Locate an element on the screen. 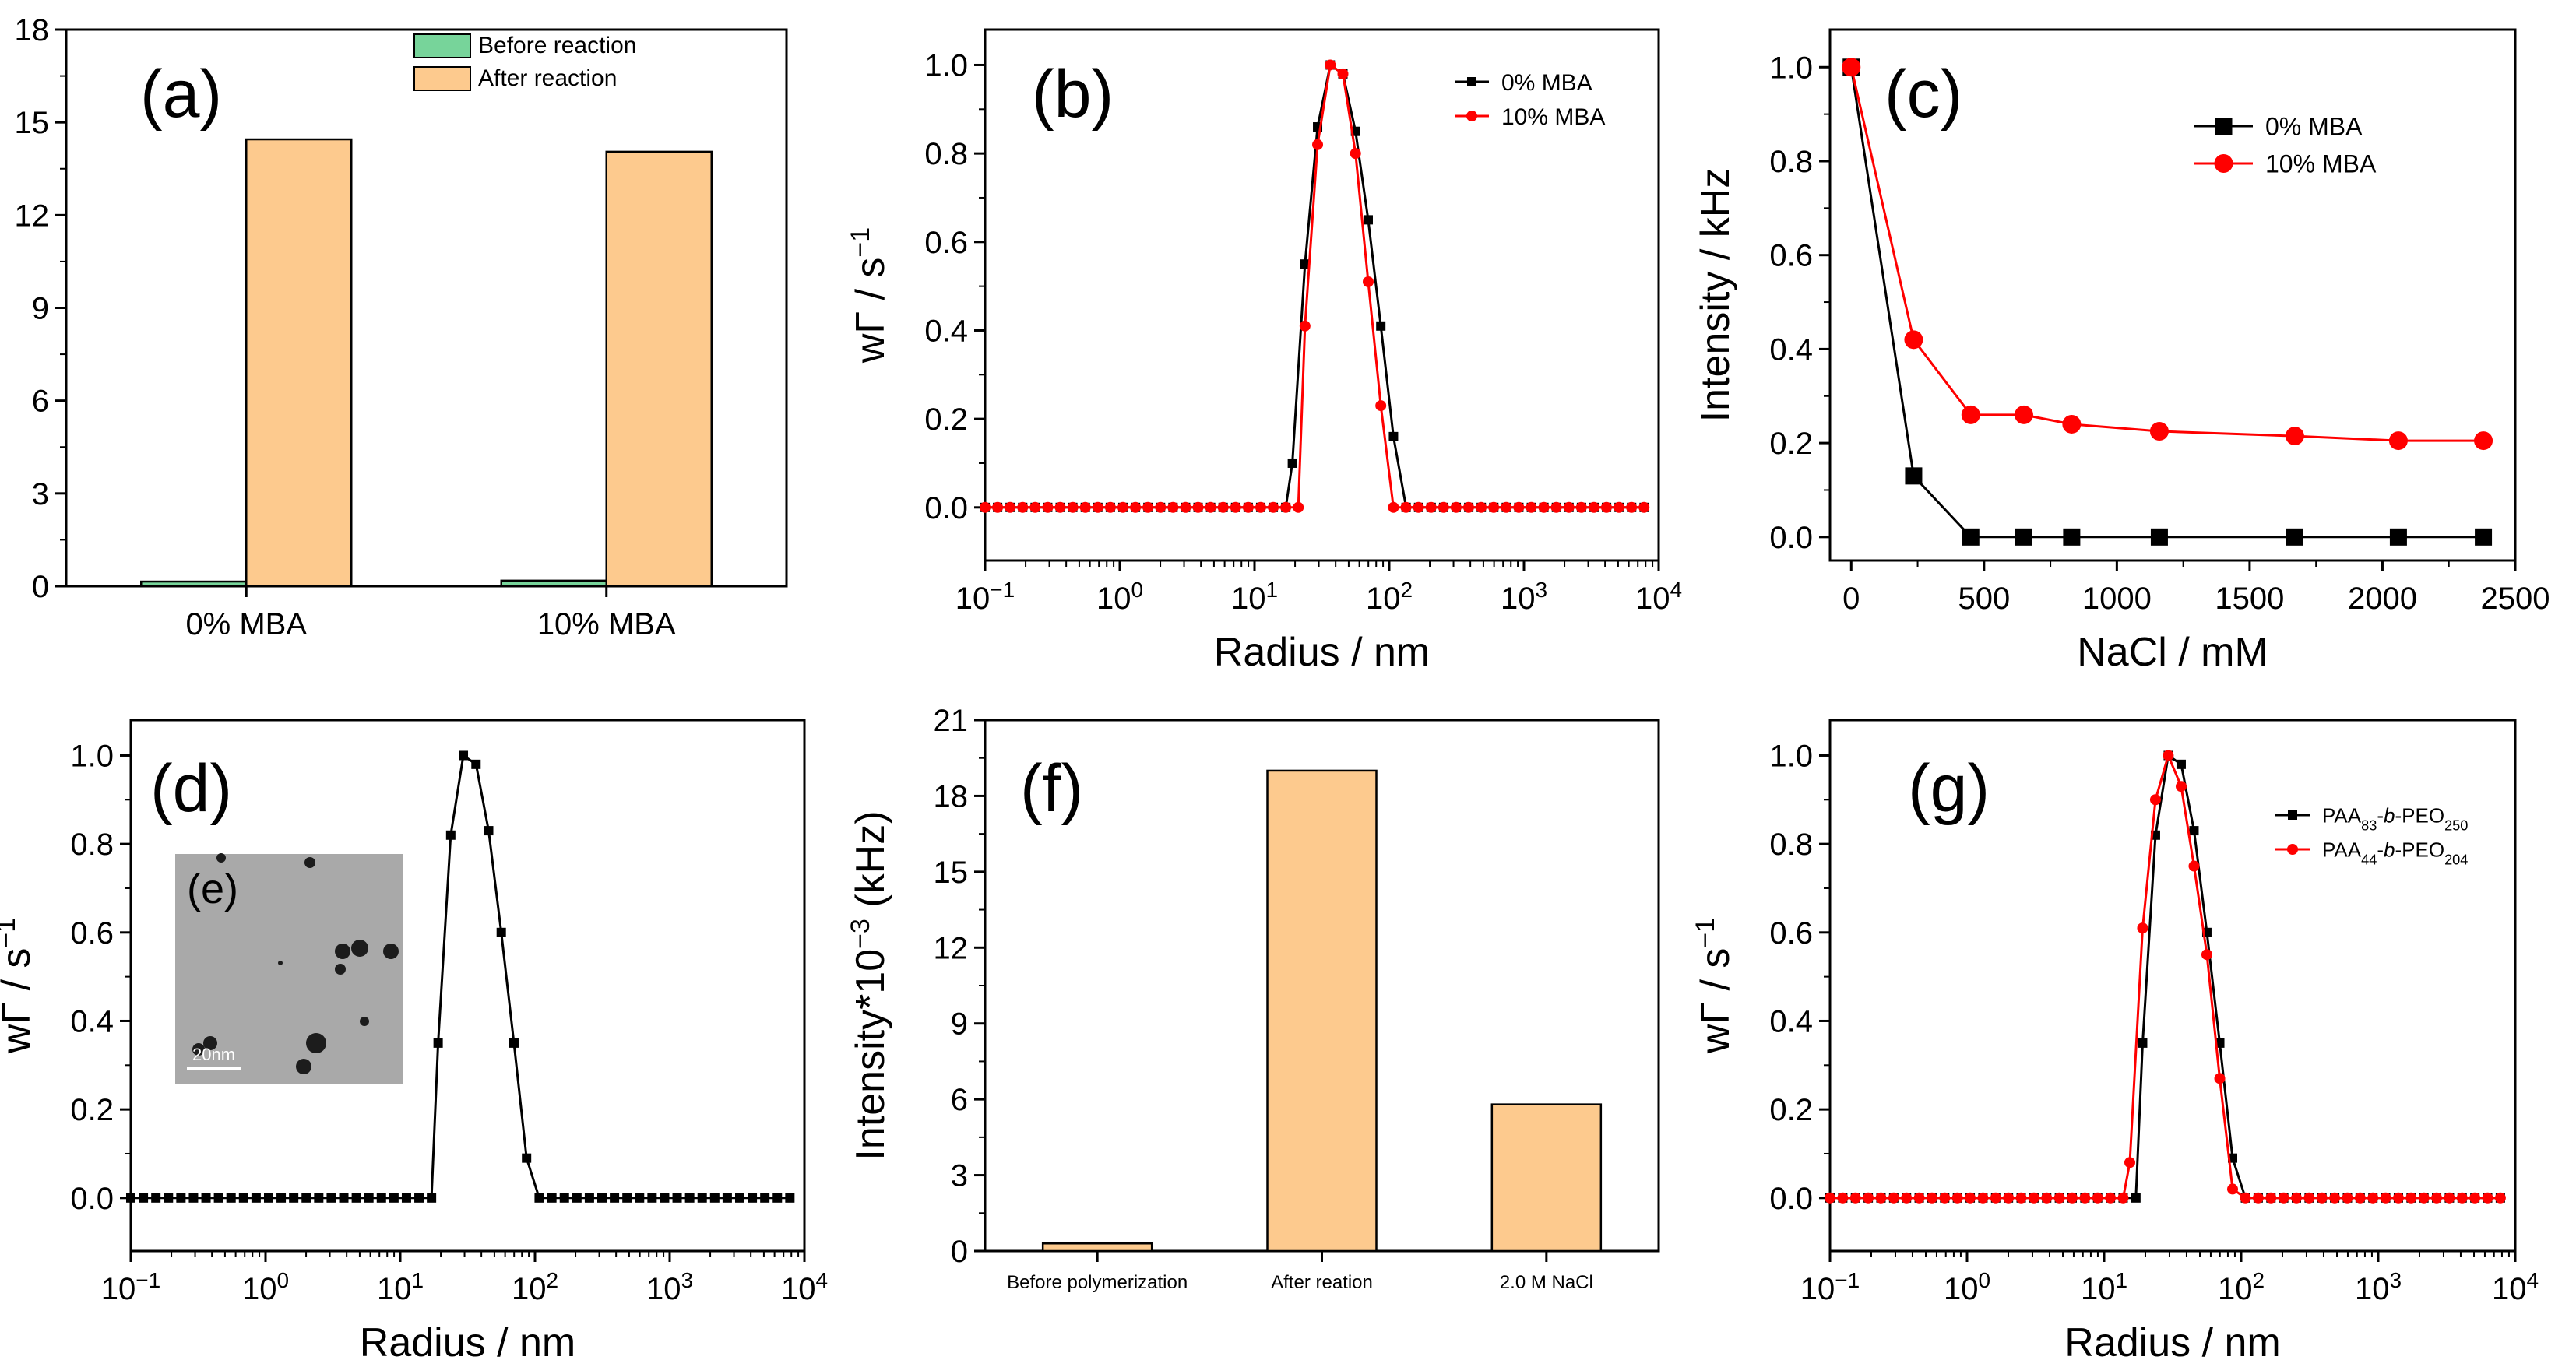 The width and height of the screenshot is (2576, 1360). x-tick-label: 1000 is located at coordinates (2117, 599).